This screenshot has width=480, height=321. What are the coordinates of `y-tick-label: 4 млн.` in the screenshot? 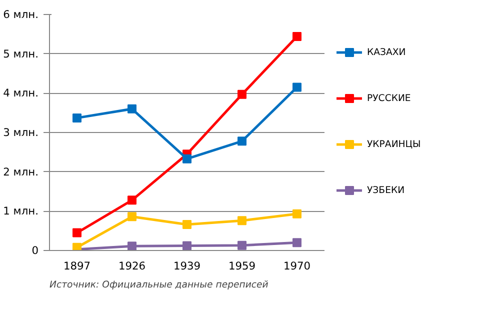 It's located at (21, 93).